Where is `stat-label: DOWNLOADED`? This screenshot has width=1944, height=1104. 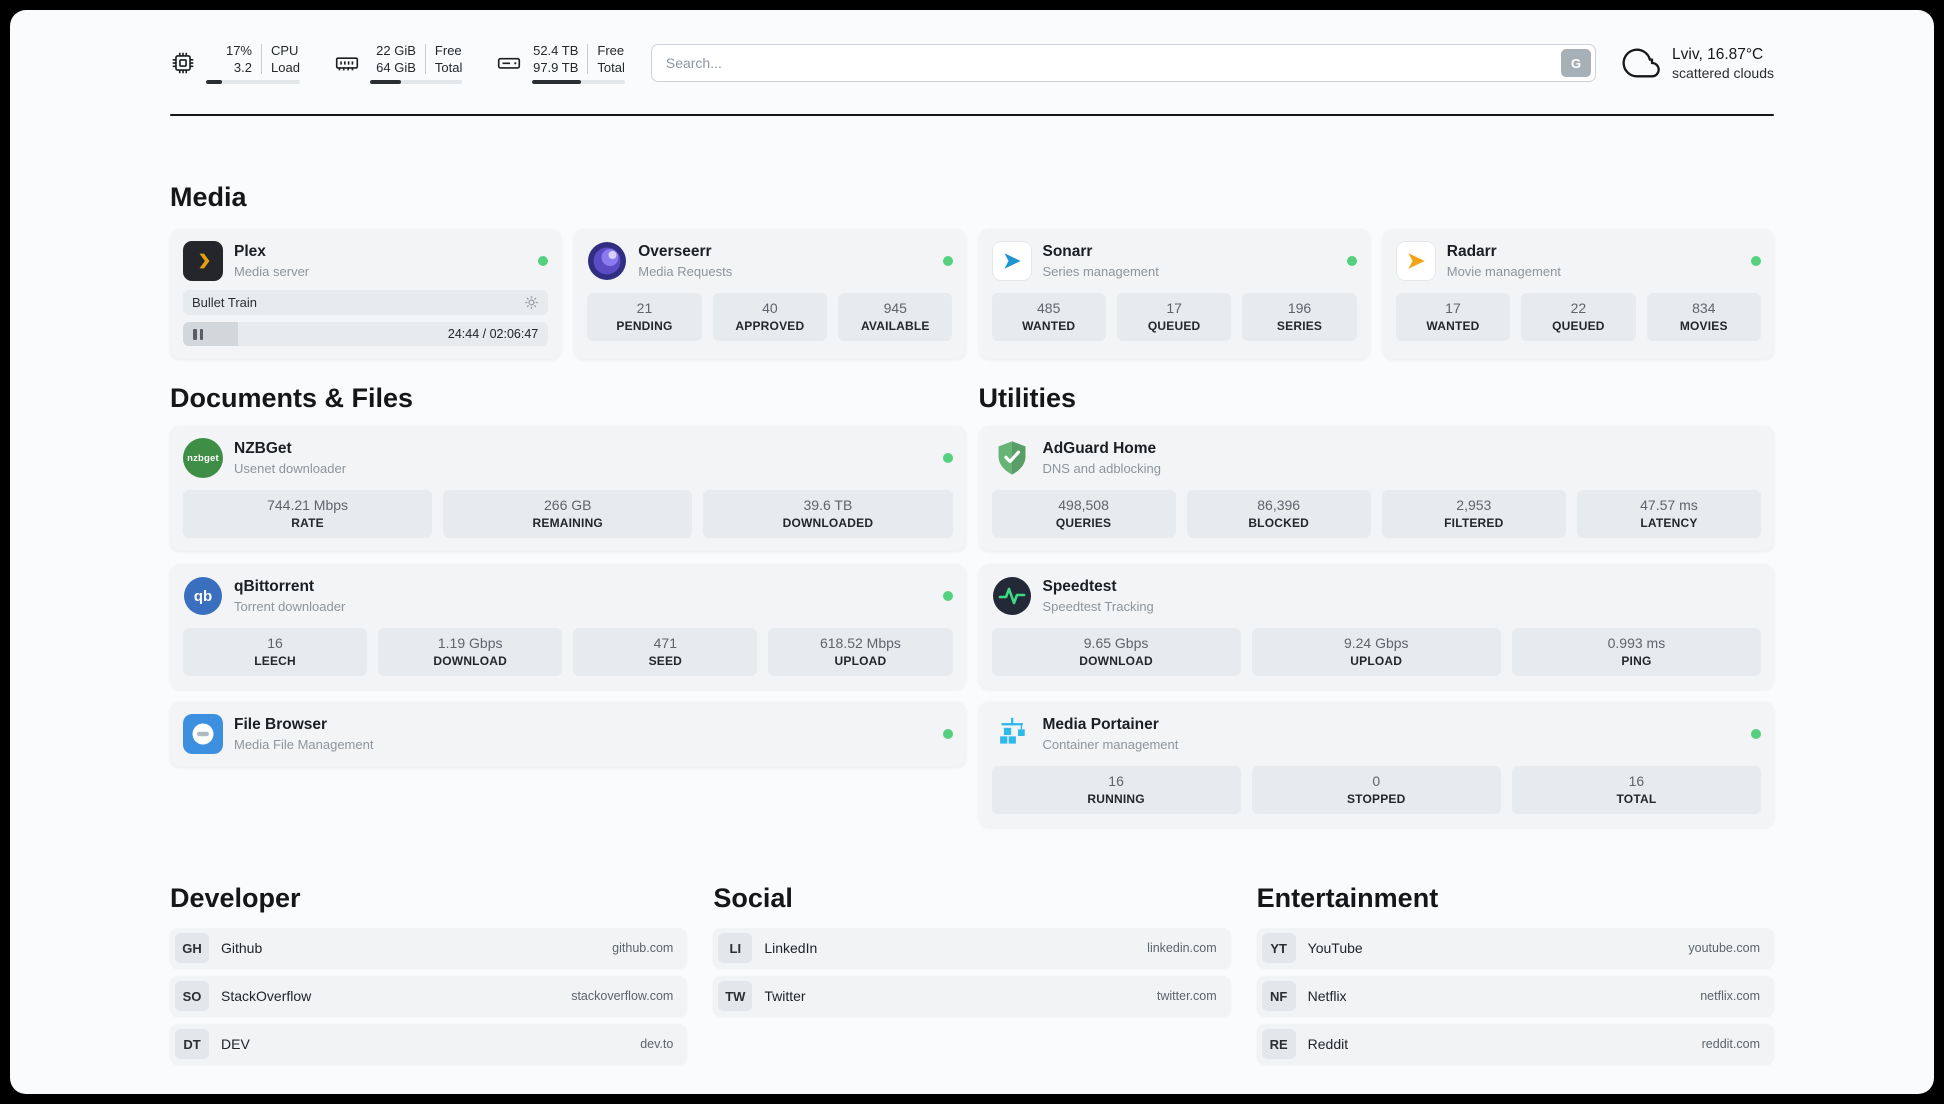
stat-label: DOWNLOADED is located at coordinates (828, 523).